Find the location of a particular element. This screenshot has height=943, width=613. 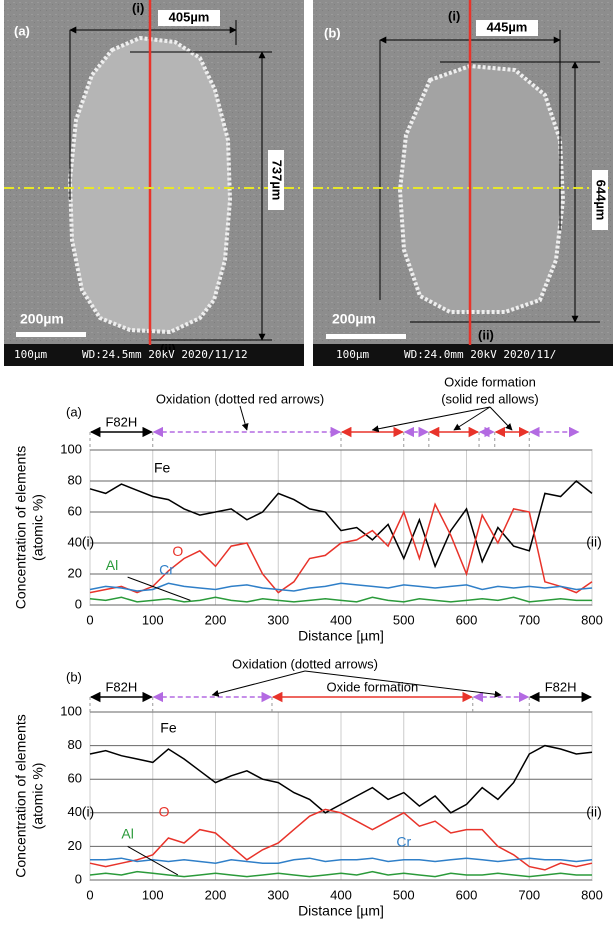

height-label: 644µm is located at coordinates (601, 200).